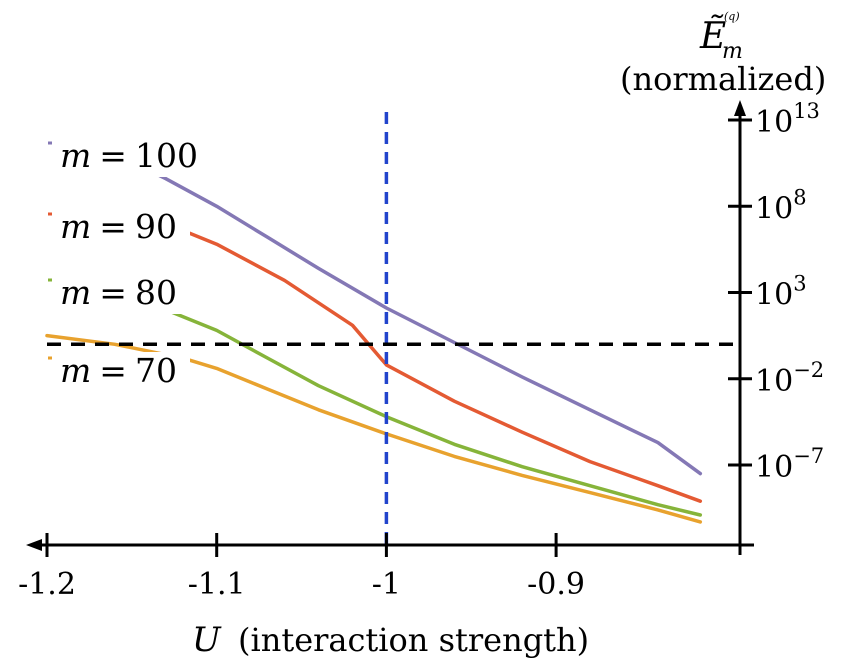 The height and width of the screenshot is (665, 841). What do you see at coordinates (732, 16) in the screenshot?
I see `y-label-sup: (q)` at bounding box center [732, 16].